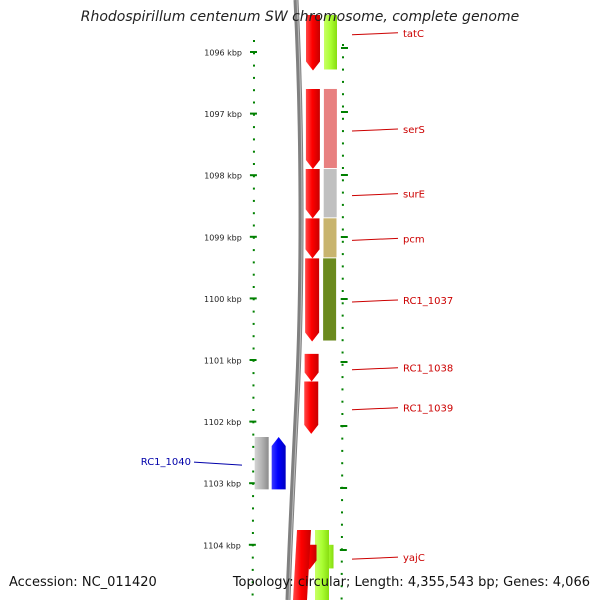 The height and width of the screenshot is (600, 600). What do you see at coordinates (312, 129) in the screenshot?
I see `gene-arrow-serS` at bounding box center [312, 129].